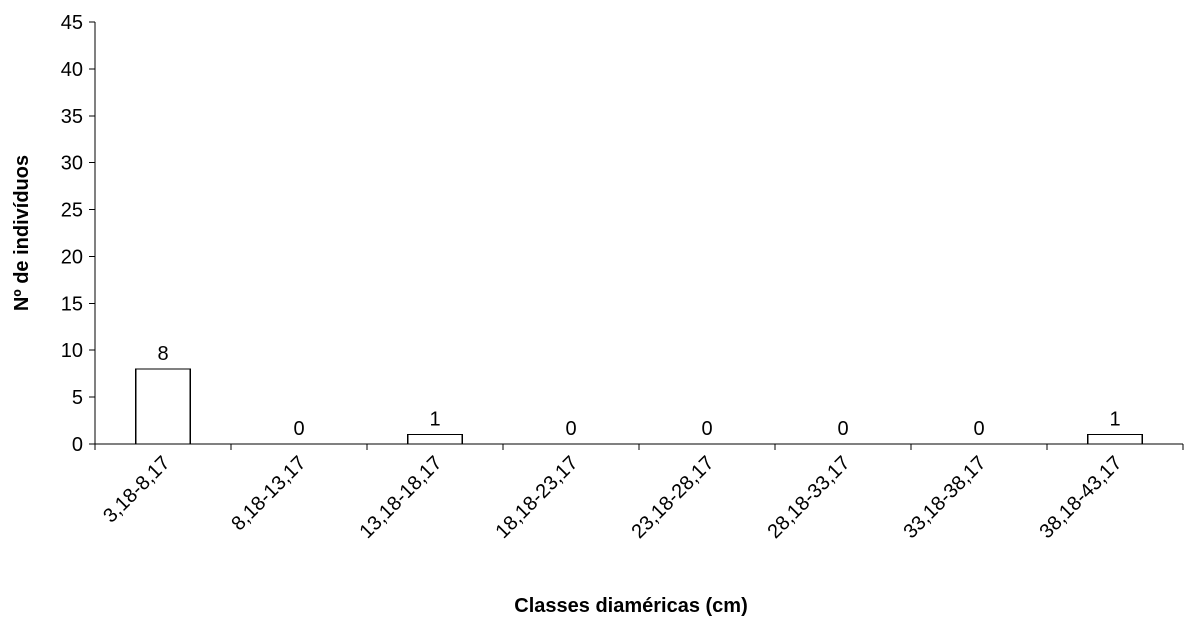 The width and height of the screenshot is (1184, 623). Describe the element at coordinates (72, 211) in the screenshot. I see `y-tick-label: 25` at that location.